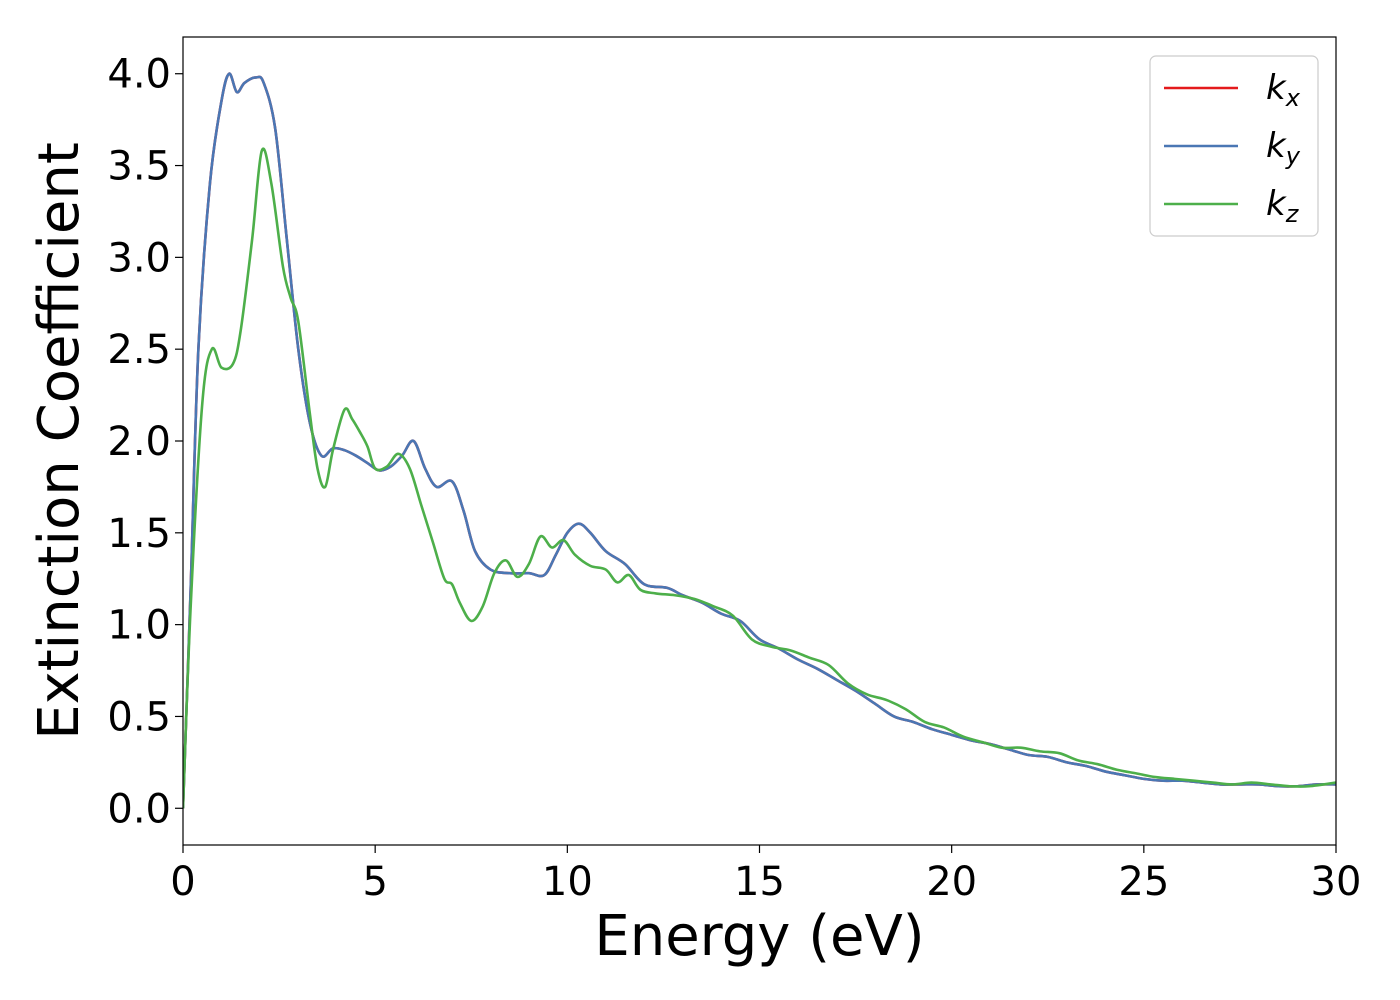  What do you see at coordinates (139, 258) in the screenshot?
I see `y-tick-label: 3.0` at bounding box center [139, 258].